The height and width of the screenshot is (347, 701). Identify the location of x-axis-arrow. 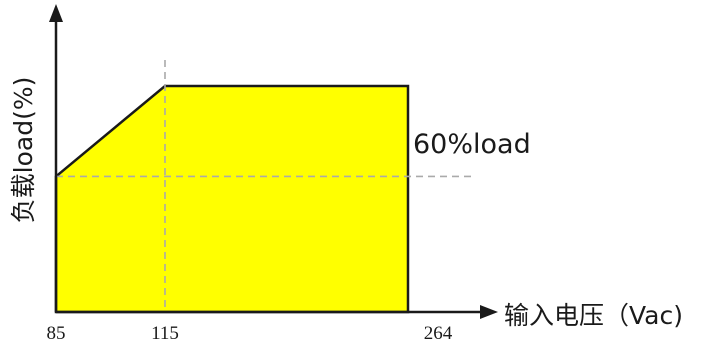
(489, 312).